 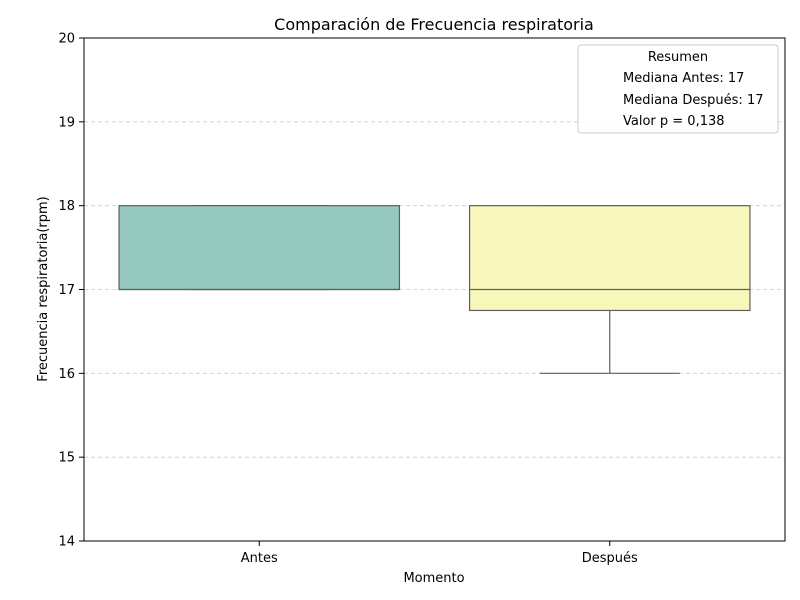 What do you see at coordinates (610, 558) in the screenshot?
I see `x-tick-label: Después` at bounding box center [610, 558].